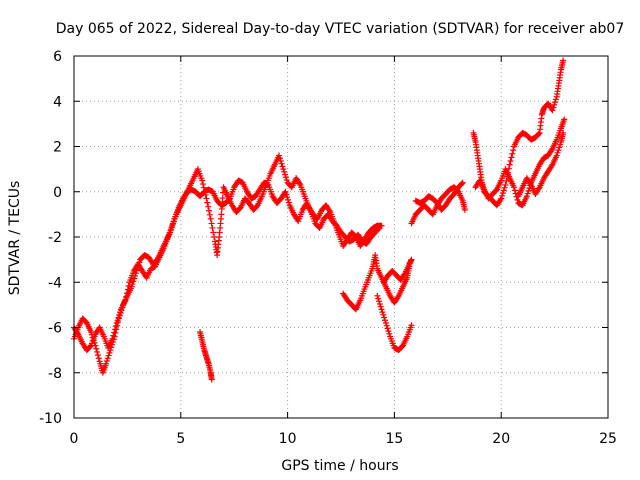 The image size is (640, 480). What do you see at coordinates (57, 57) in the screenshot?
I see `y-tick-label: 6` at bounding box center [57, 57].